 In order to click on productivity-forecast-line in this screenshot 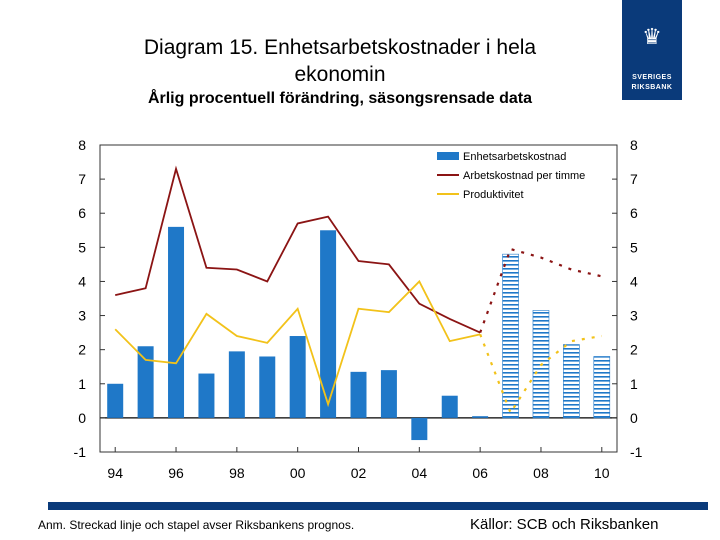, I will do `click(540, 374)`.